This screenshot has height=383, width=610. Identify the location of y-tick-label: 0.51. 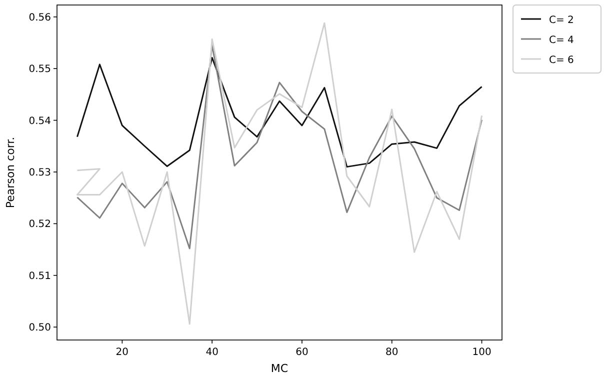
(39, 276).